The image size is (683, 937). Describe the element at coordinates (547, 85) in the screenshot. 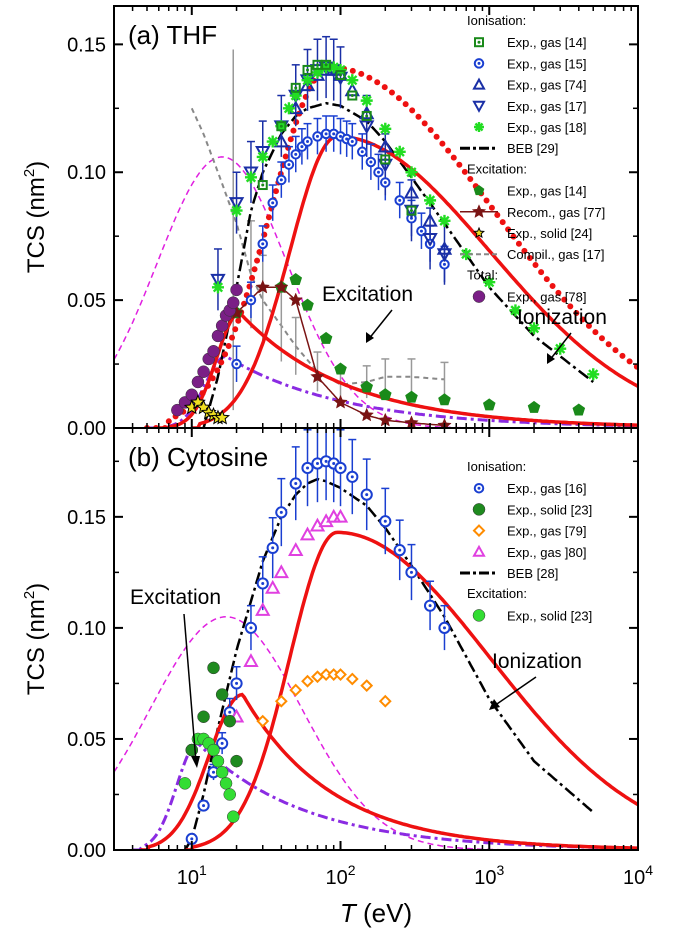

I see `legend-entry: Exp., gas [74]` at that location.